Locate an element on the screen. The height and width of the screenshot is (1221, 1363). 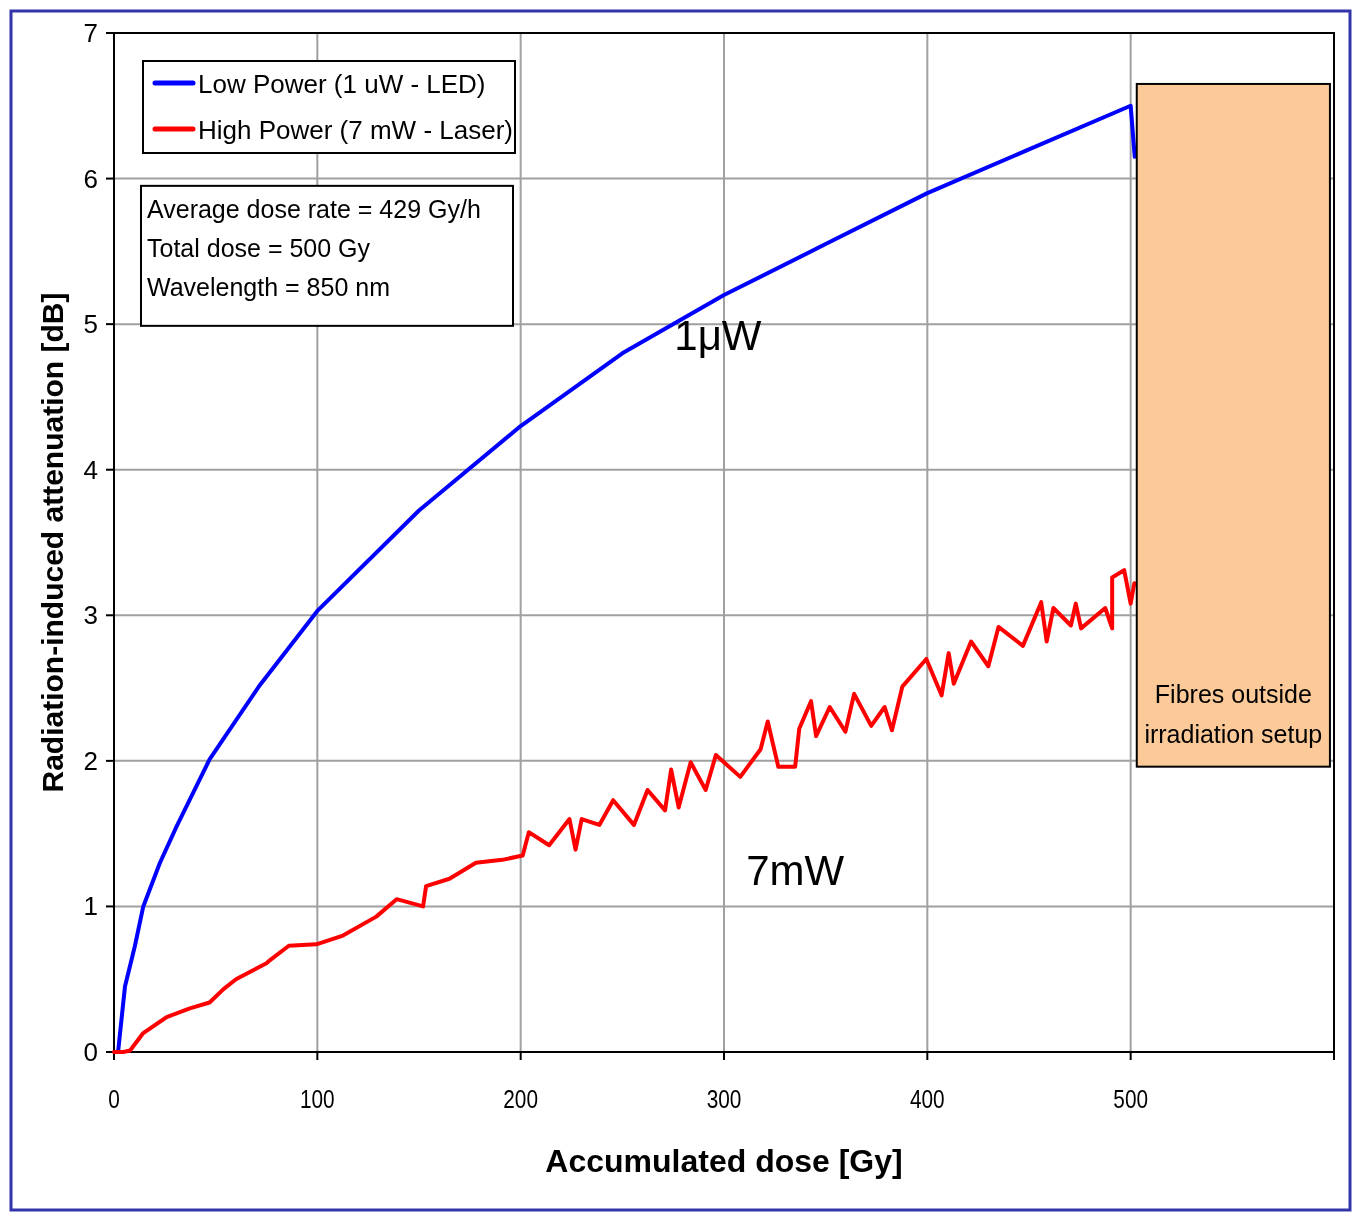
y-tick-label: 1 is located at coordinates (90, 906).